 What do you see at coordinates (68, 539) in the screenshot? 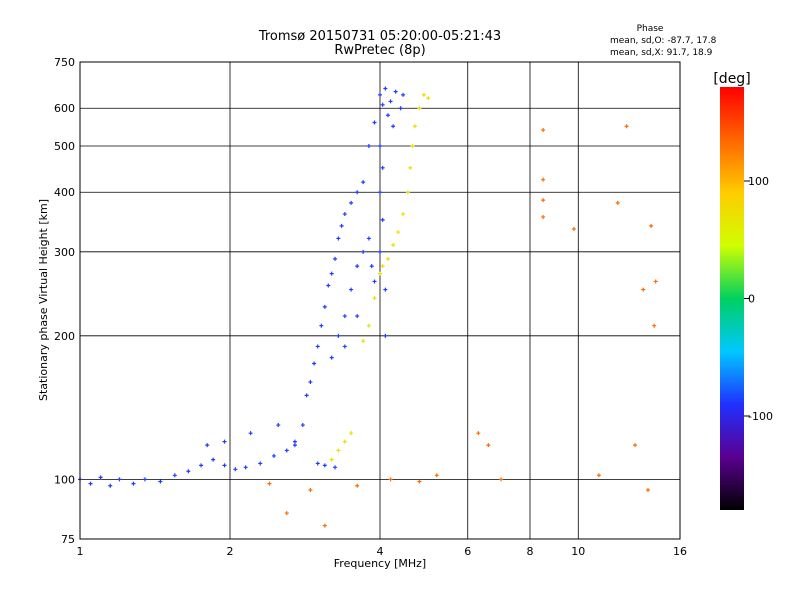
I see `y-tick-label: 75` at bounding box center [68, 539].